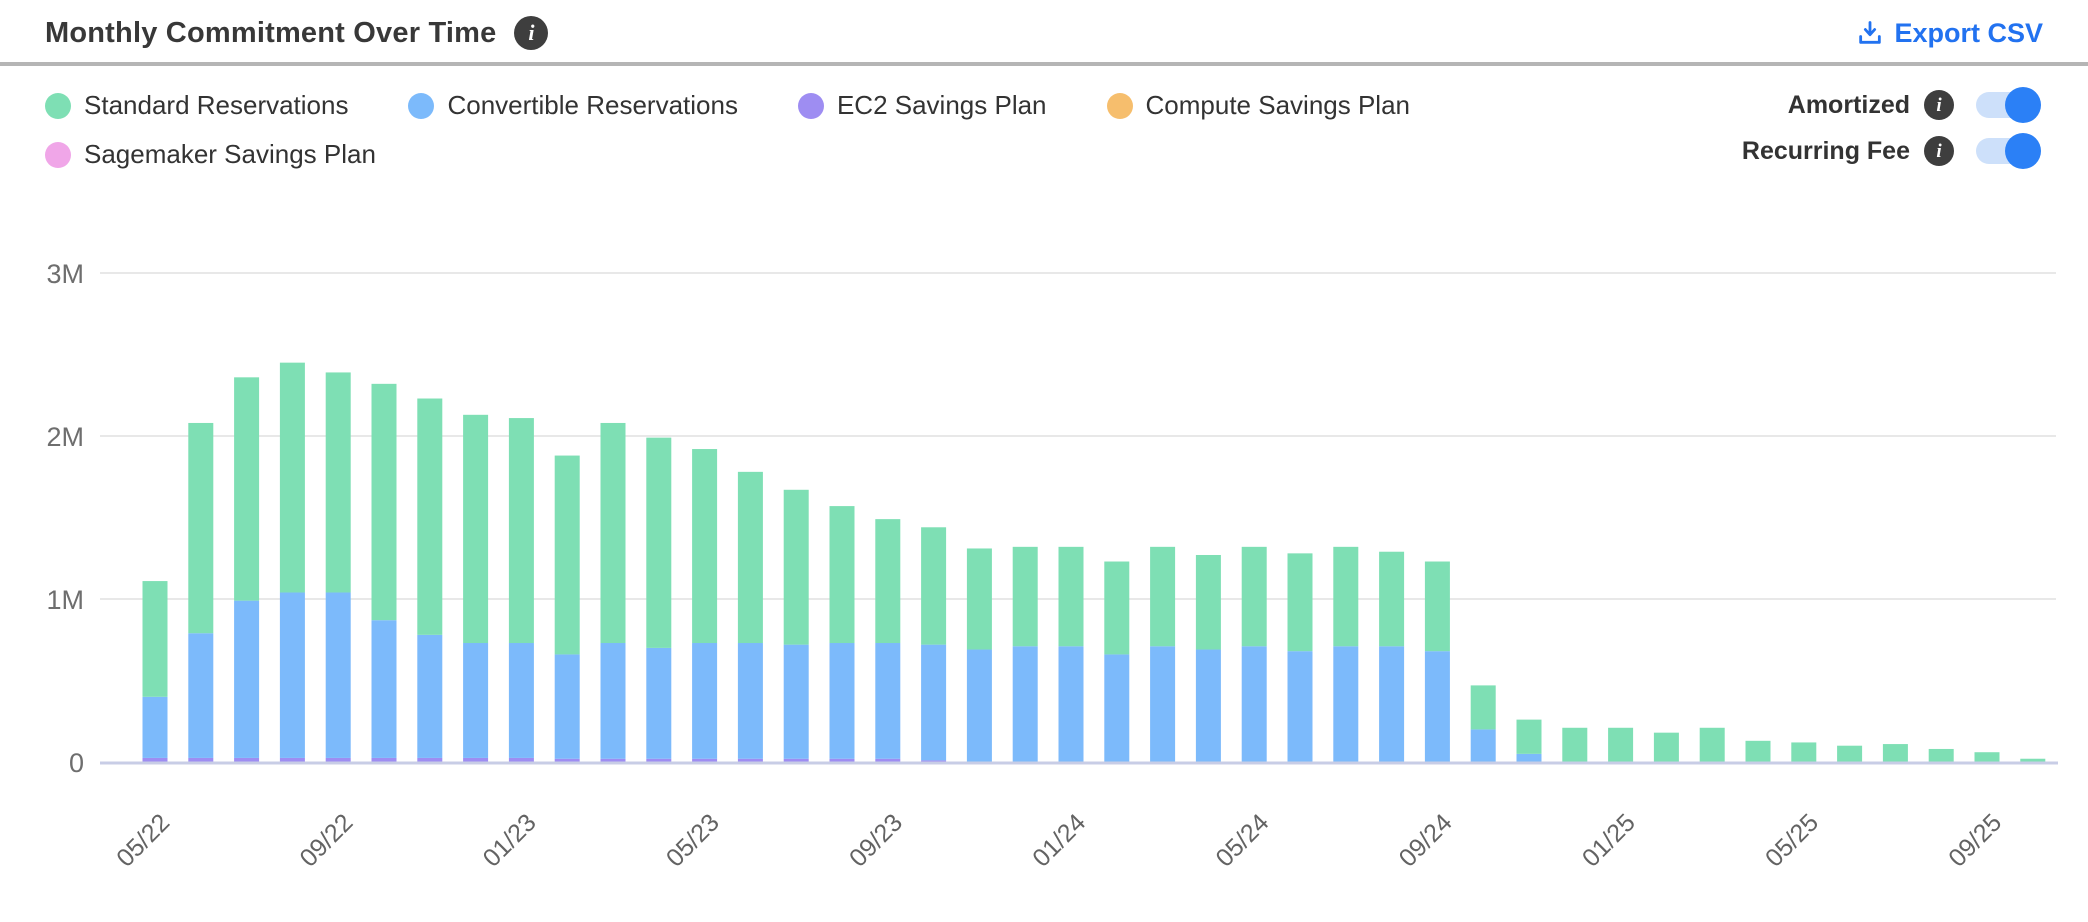 Image resolution: width=2088 pixels, height=922 pixels. What do you see at coordinates (216, 105) in the screenshot?
I see `legend-label: Standard Reservations` at bounding box center [216, 105].